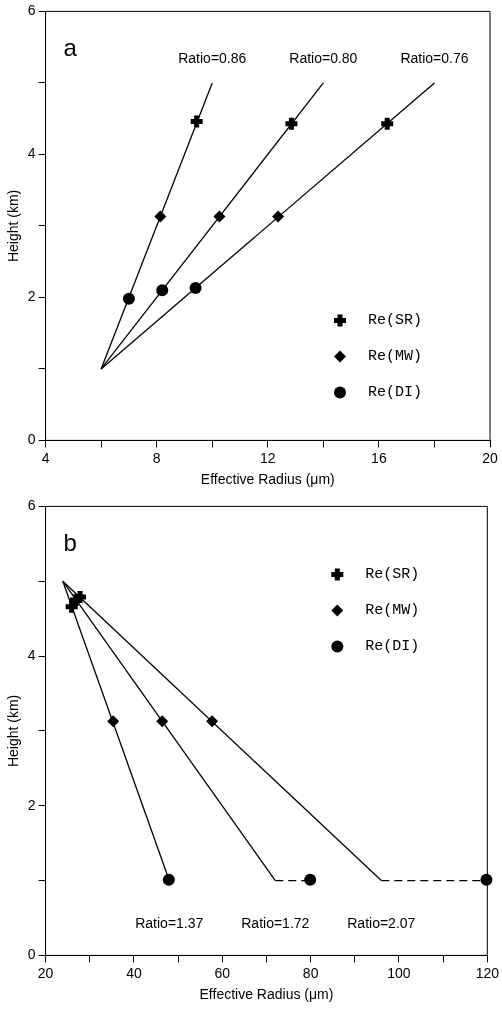  I want to click on x-tick-label: 60, so click(222, 972).